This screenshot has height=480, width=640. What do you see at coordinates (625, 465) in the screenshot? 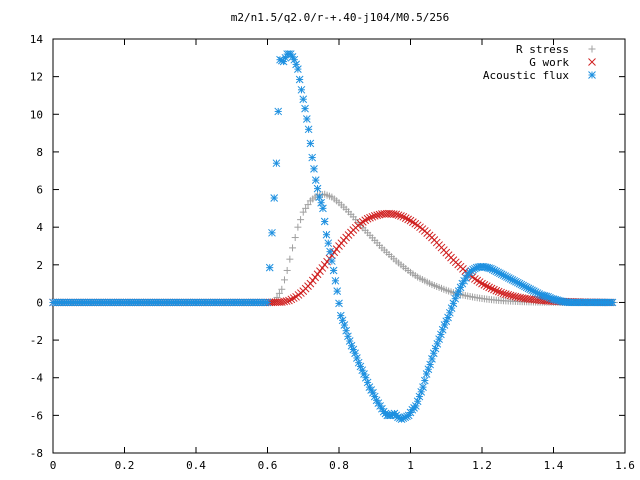
I see `x-tick-label: 1.6` at bounding box center [625, 465].